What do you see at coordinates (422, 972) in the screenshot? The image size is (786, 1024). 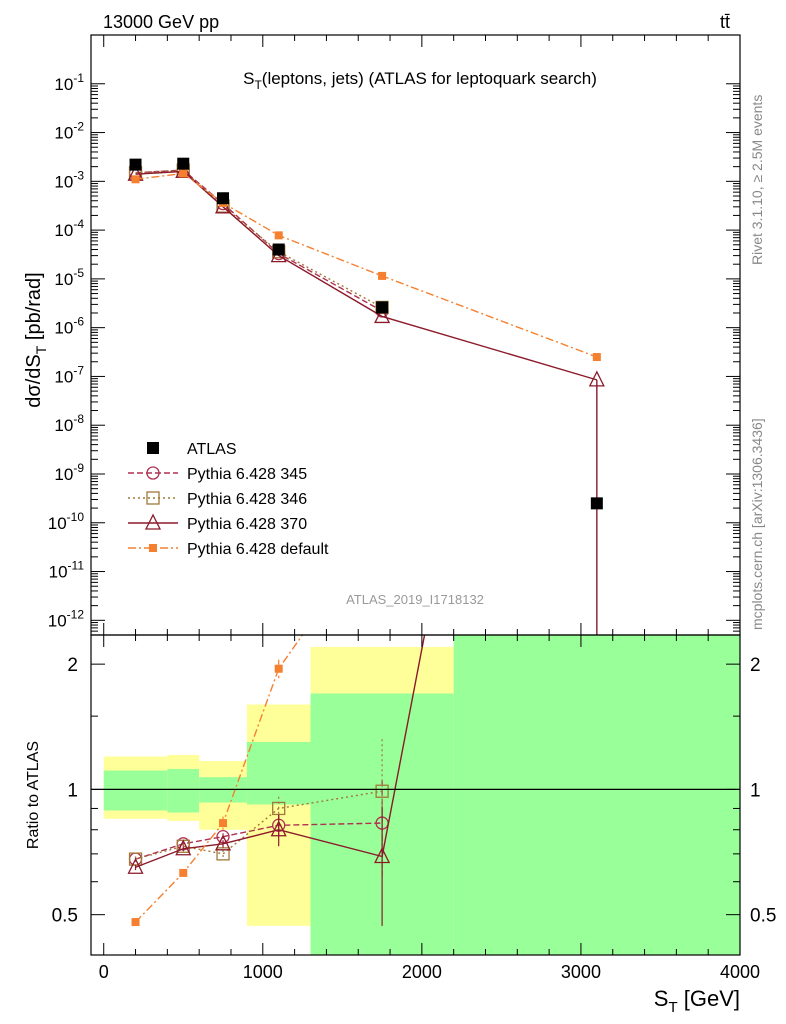 I see `x-tick-label: 2000` at bounding box center [422, 972].